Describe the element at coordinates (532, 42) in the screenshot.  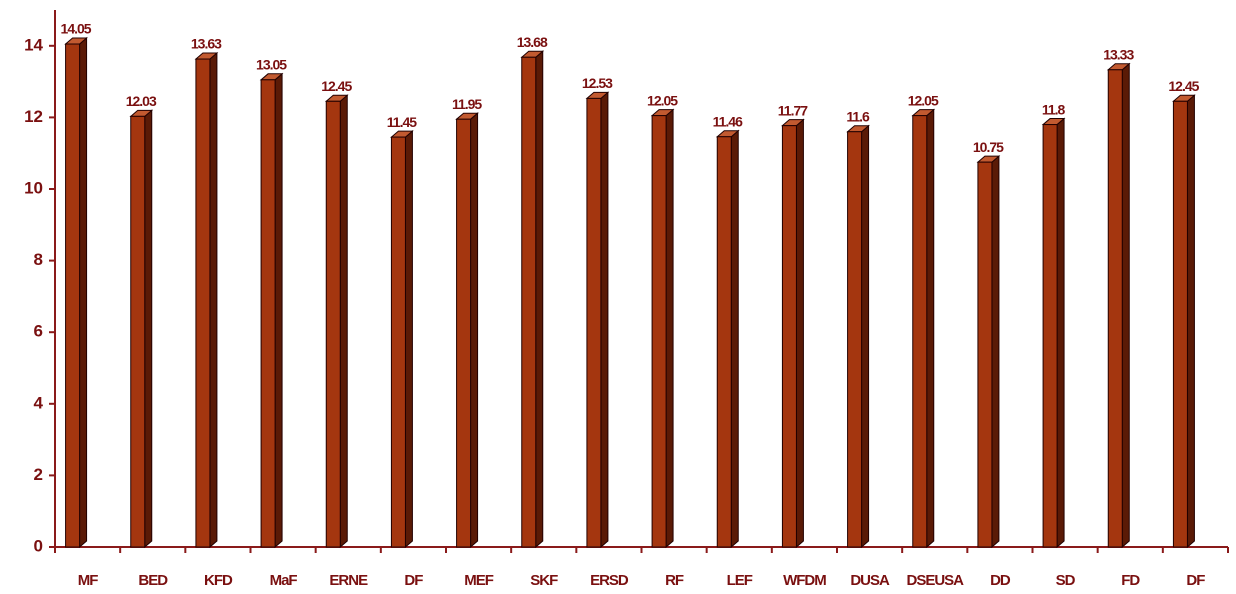
I see `value-label: 13.68` at that location.